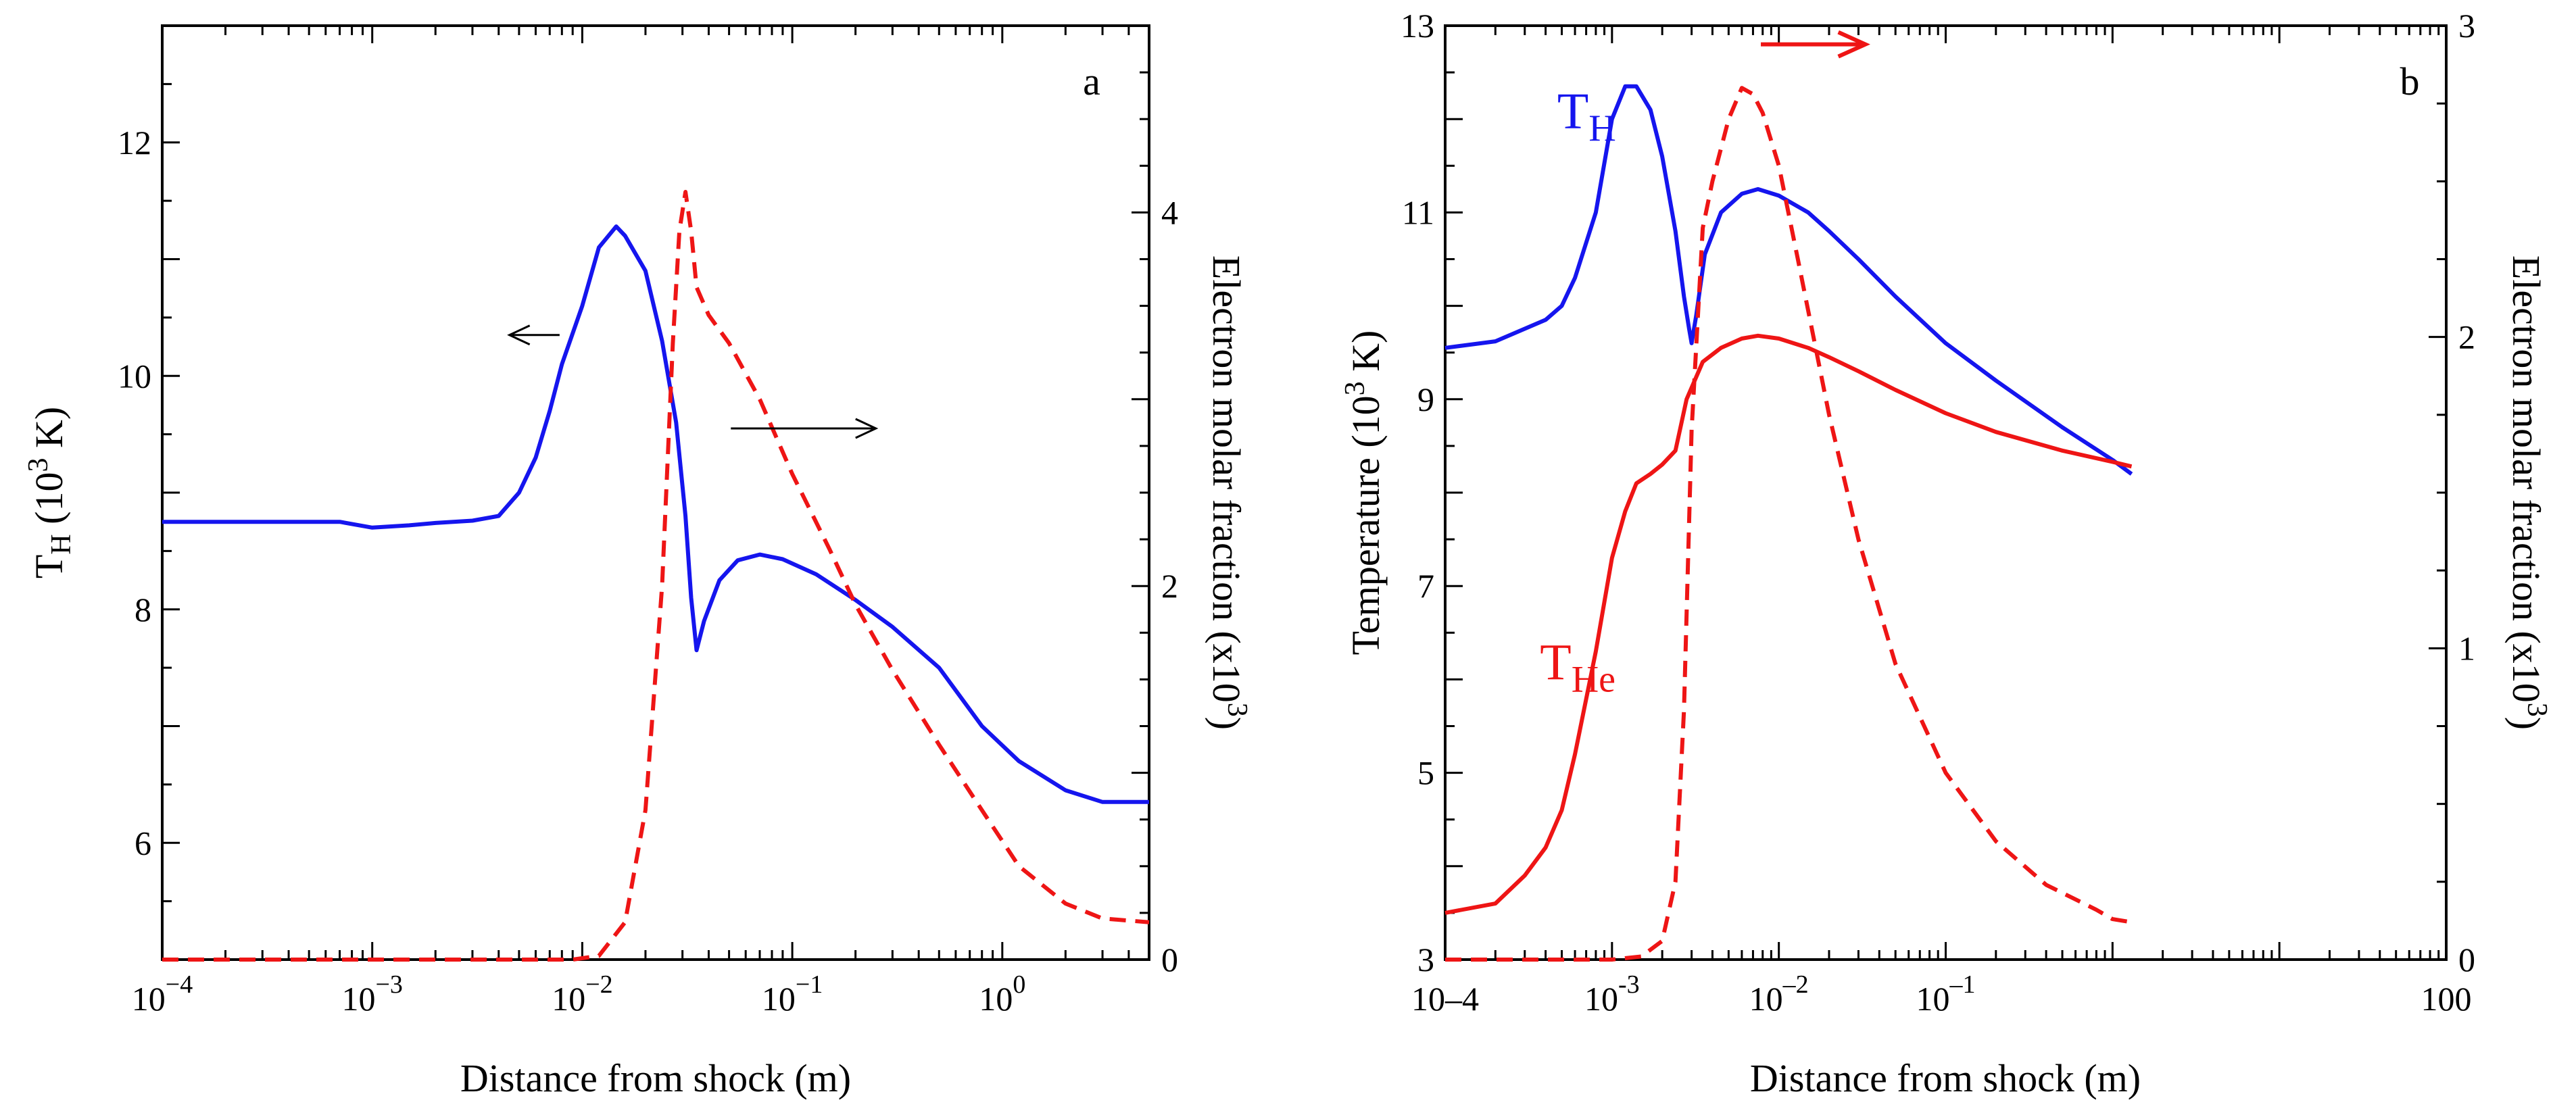  What do you see at coordinates (1945, 1078) in the screenshot?
I see `panel-b-x-axis-label: Distance from shock (m)` at bounding box center [1945, 1078].